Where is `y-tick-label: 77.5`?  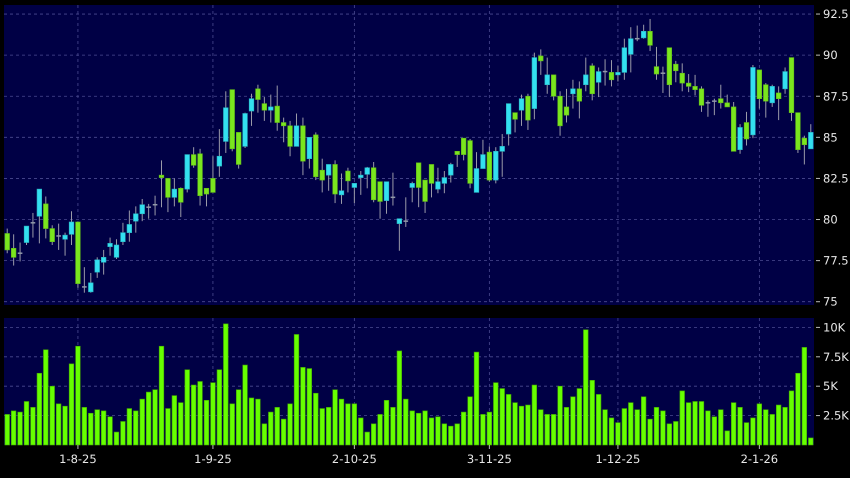 y-tick-label: 77.5 is located at coordinates (836, 261).